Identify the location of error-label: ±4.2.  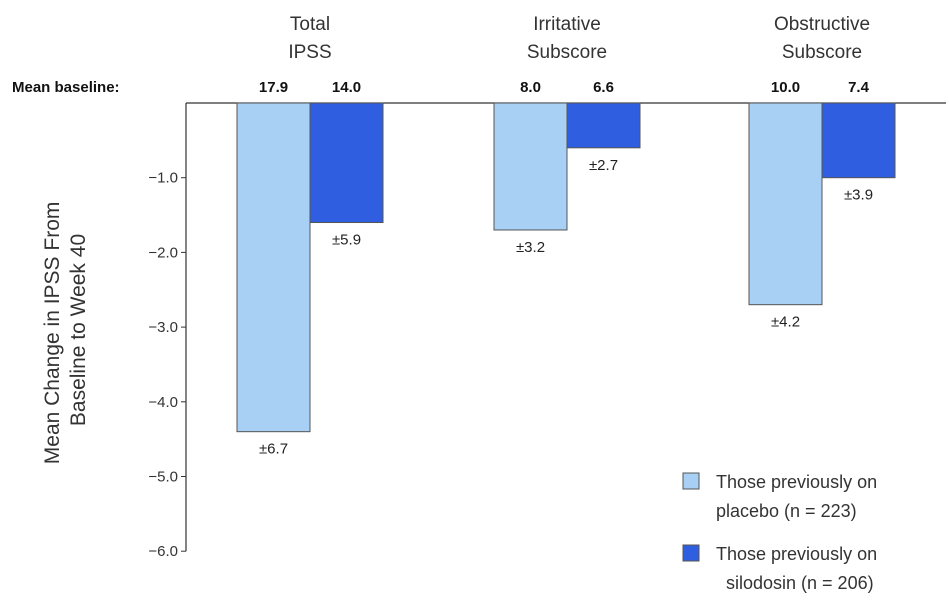
(785, 322).